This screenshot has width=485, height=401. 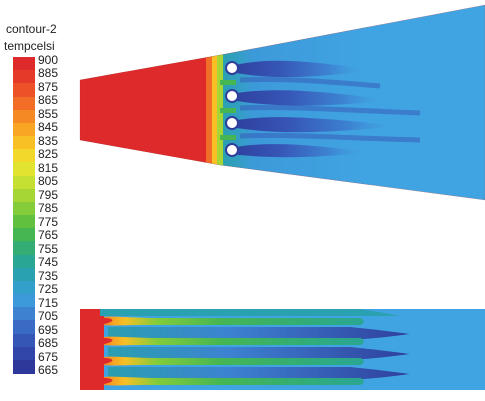 I want to click on colorbar-tick-label: 755, so click(x=48, y=248).